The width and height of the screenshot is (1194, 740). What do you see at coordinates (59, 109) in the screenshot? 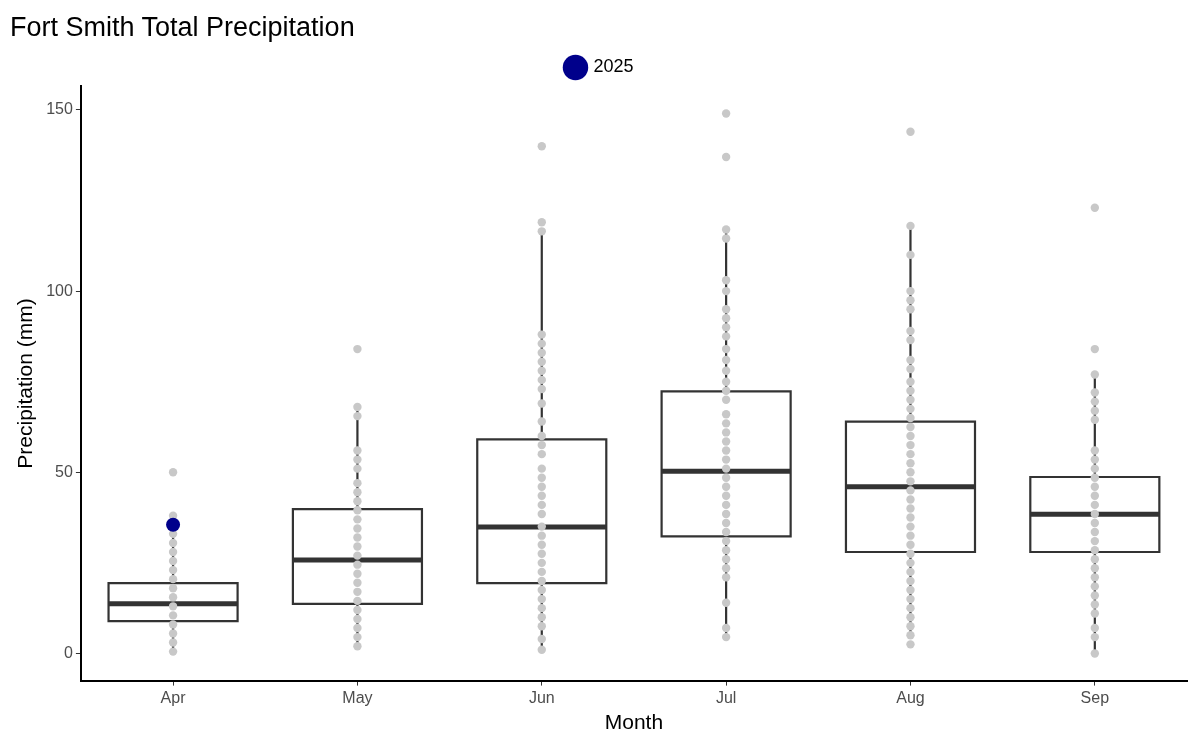
I see `y-tick-label: 150` at bounding box center [59, 109].